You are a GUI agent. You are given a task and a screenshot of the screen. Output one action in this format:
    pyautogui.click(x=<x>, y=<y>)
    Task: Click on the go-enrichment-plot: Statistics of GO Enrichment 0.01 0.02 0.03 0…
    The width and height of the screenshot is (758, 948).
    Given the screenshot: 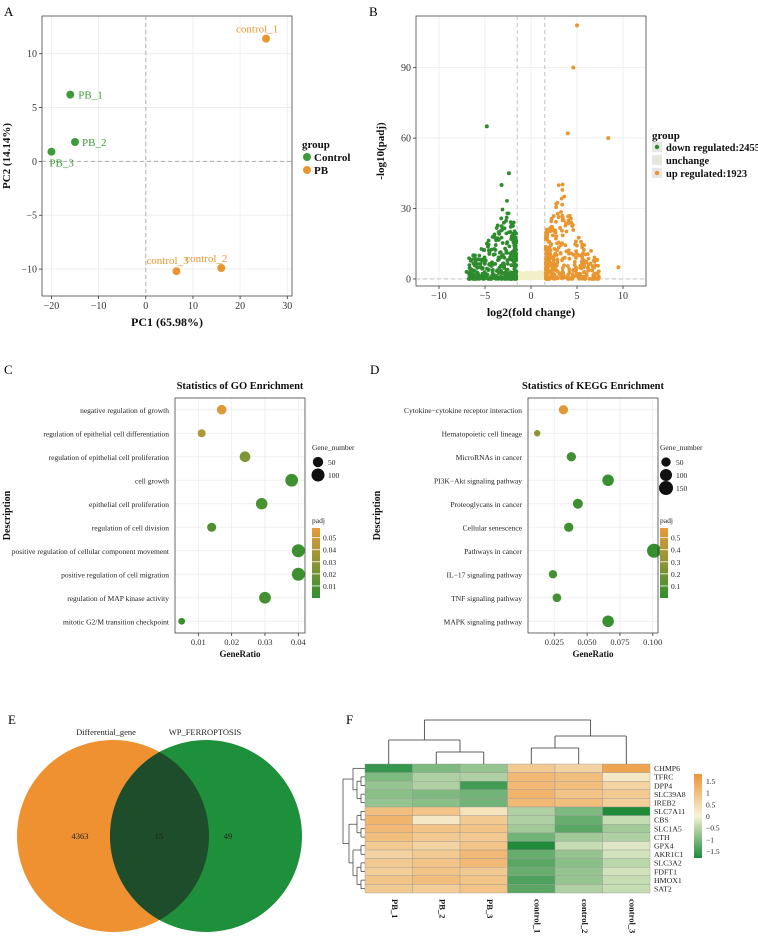 What is the action you would take?
    pyautogui.click(x=178, y=520)
    